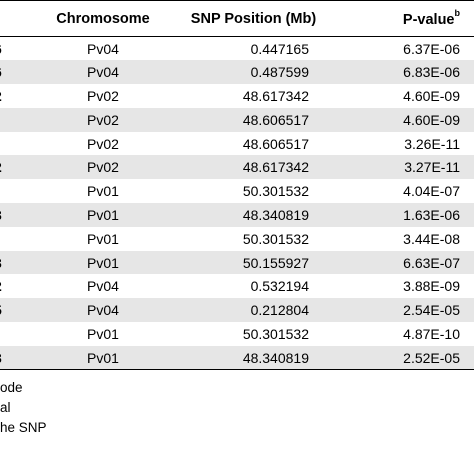  Describe the element at coordinates (431, 333) in the screenshot. I see `pvalue-cell: 4.87E-10` at that location.